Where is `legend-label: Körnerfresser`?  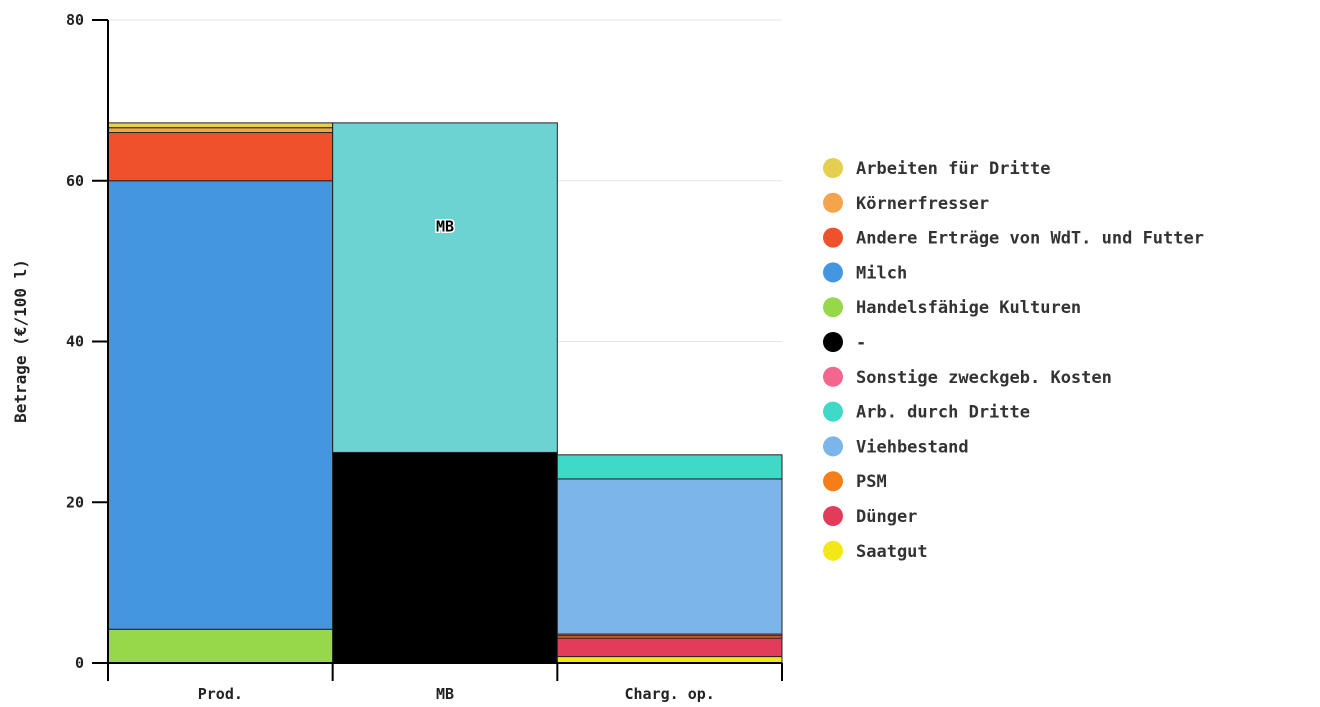 legend-label: Körnerfresser is located at coordinates (922, 204).